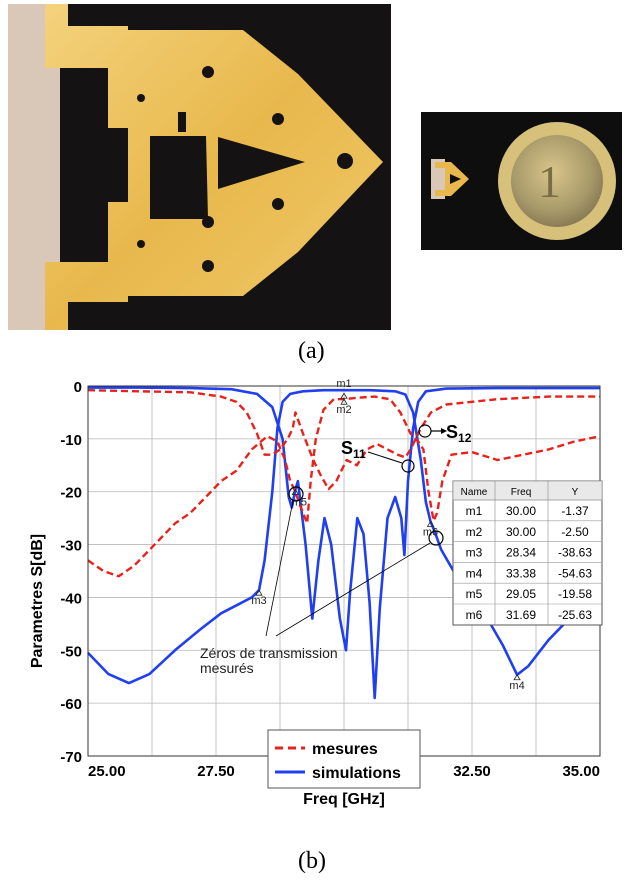  Describe the element at coordinates (474, 573) in the screenshot. I see `table-cell: m4` at that location.